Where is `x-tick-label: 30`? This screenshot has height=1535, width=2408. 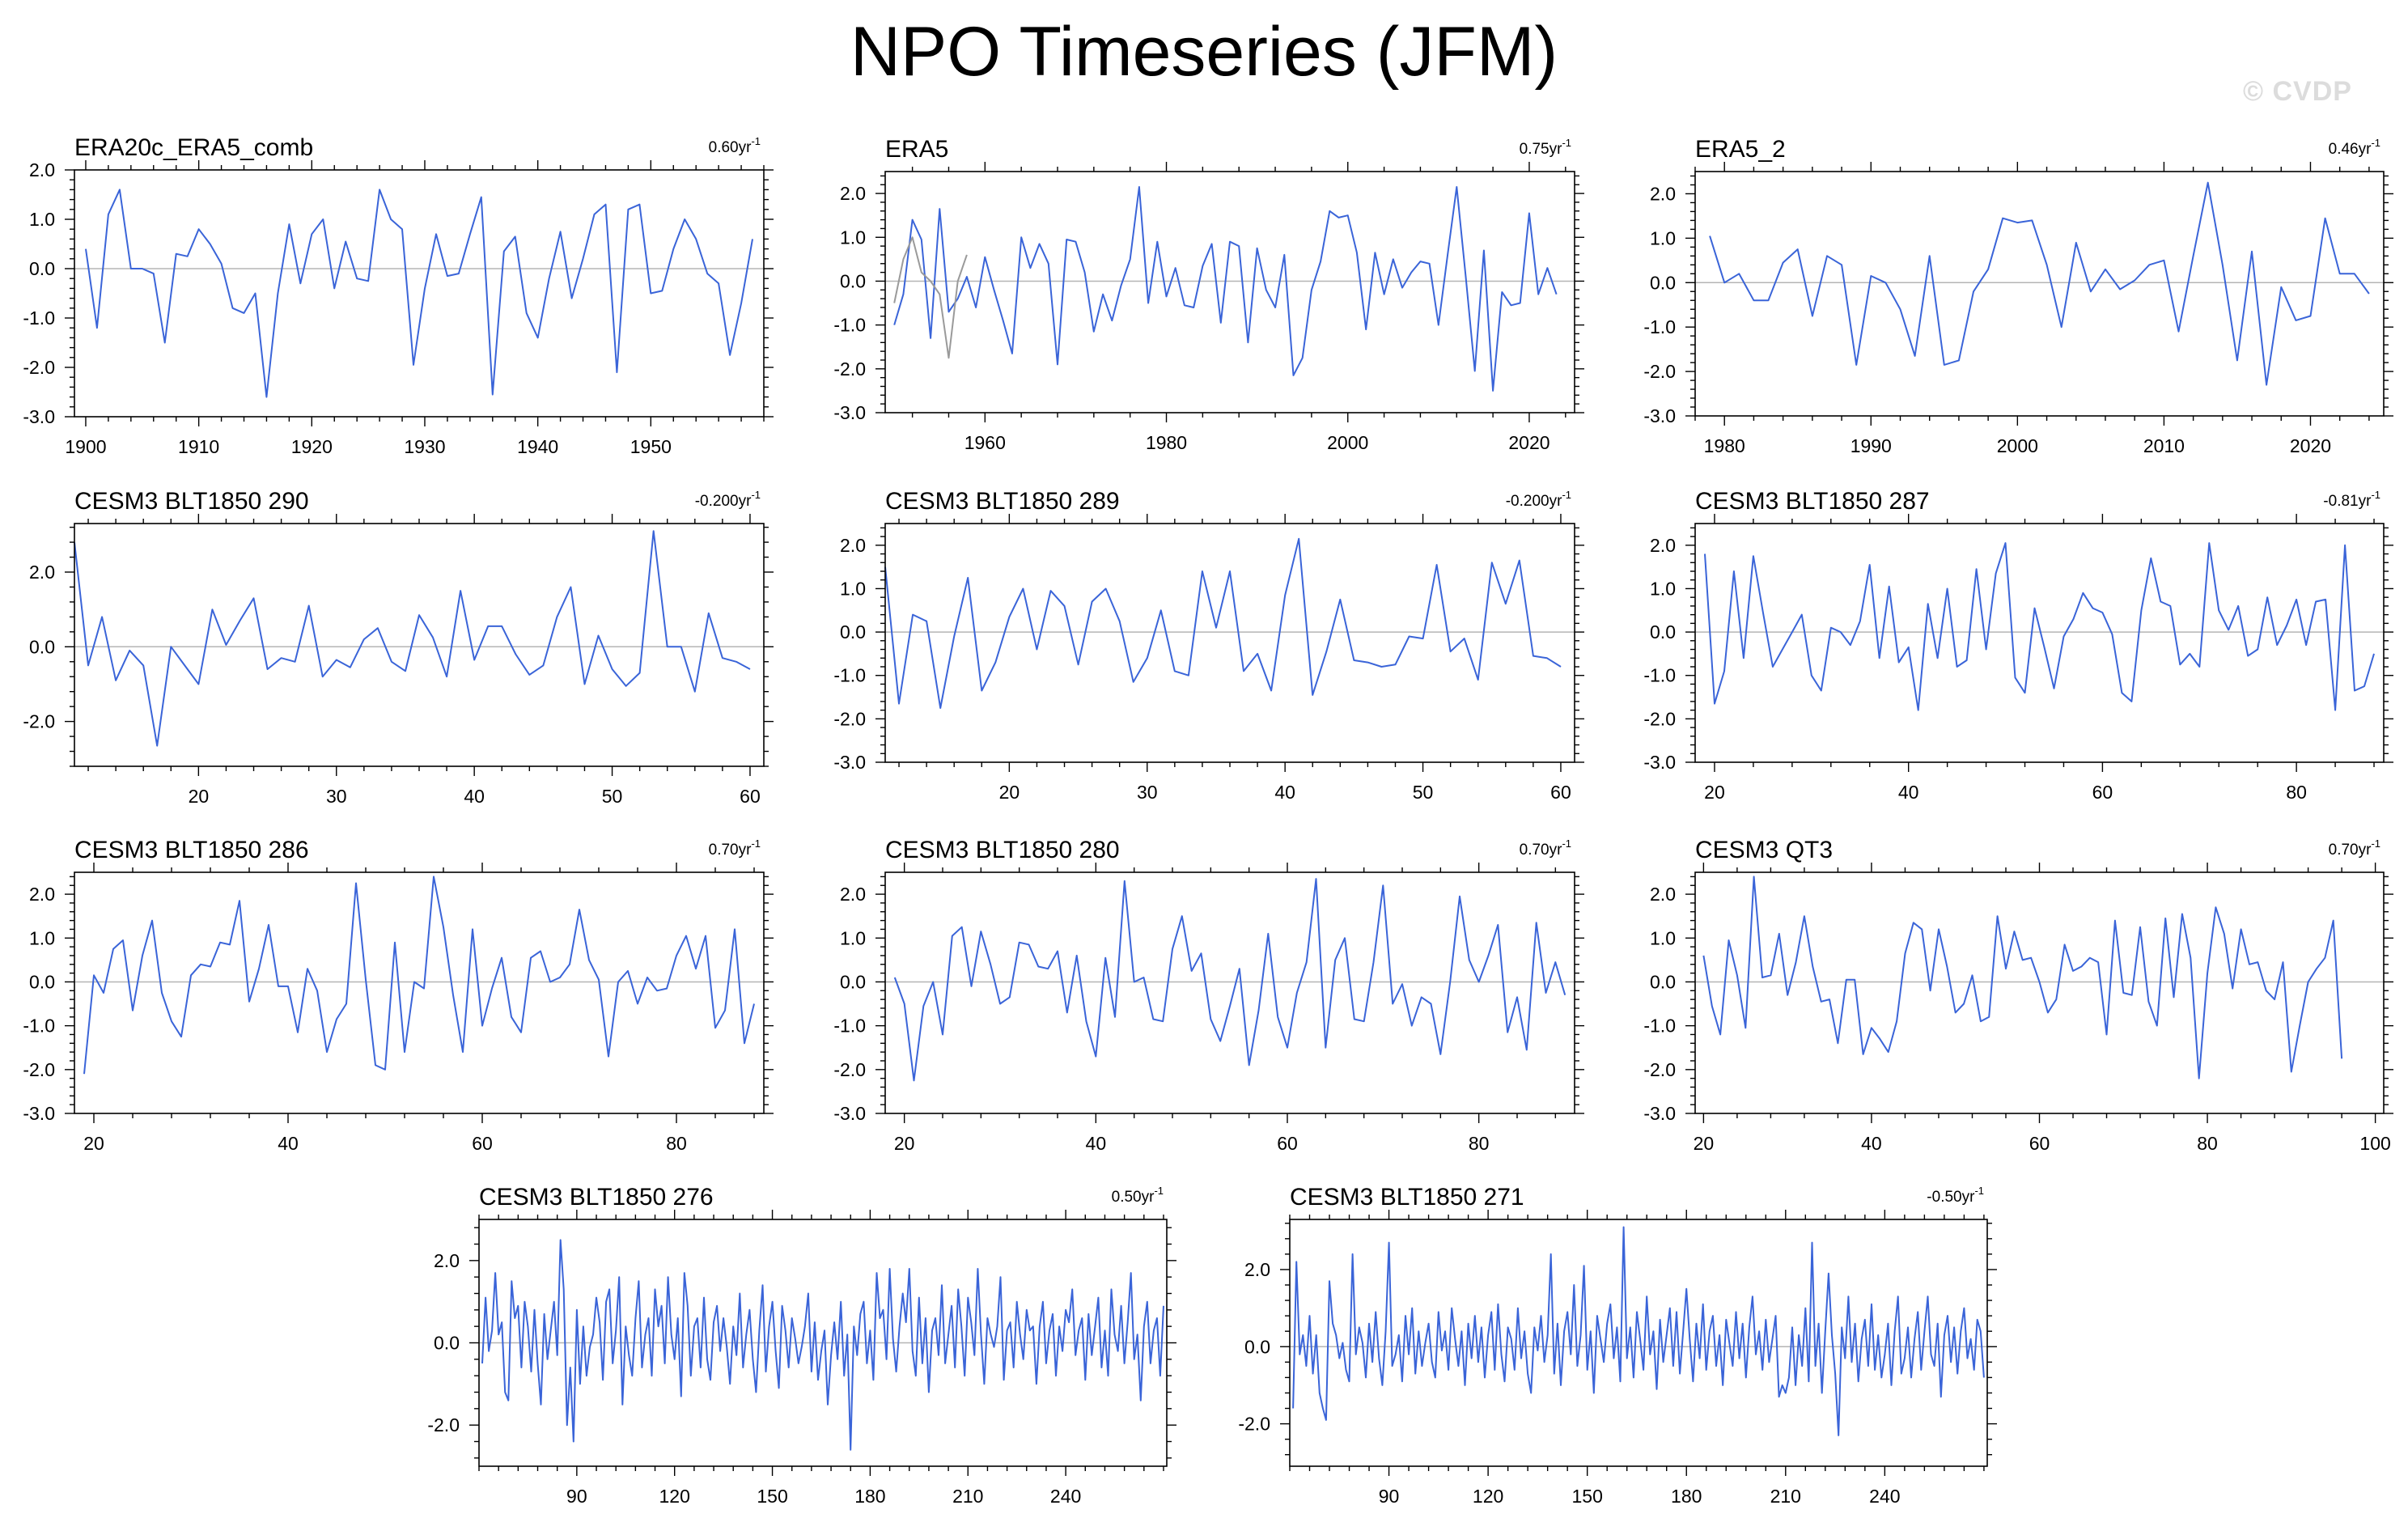 x-tick-label: 30 is located at coordinates (336, 796).